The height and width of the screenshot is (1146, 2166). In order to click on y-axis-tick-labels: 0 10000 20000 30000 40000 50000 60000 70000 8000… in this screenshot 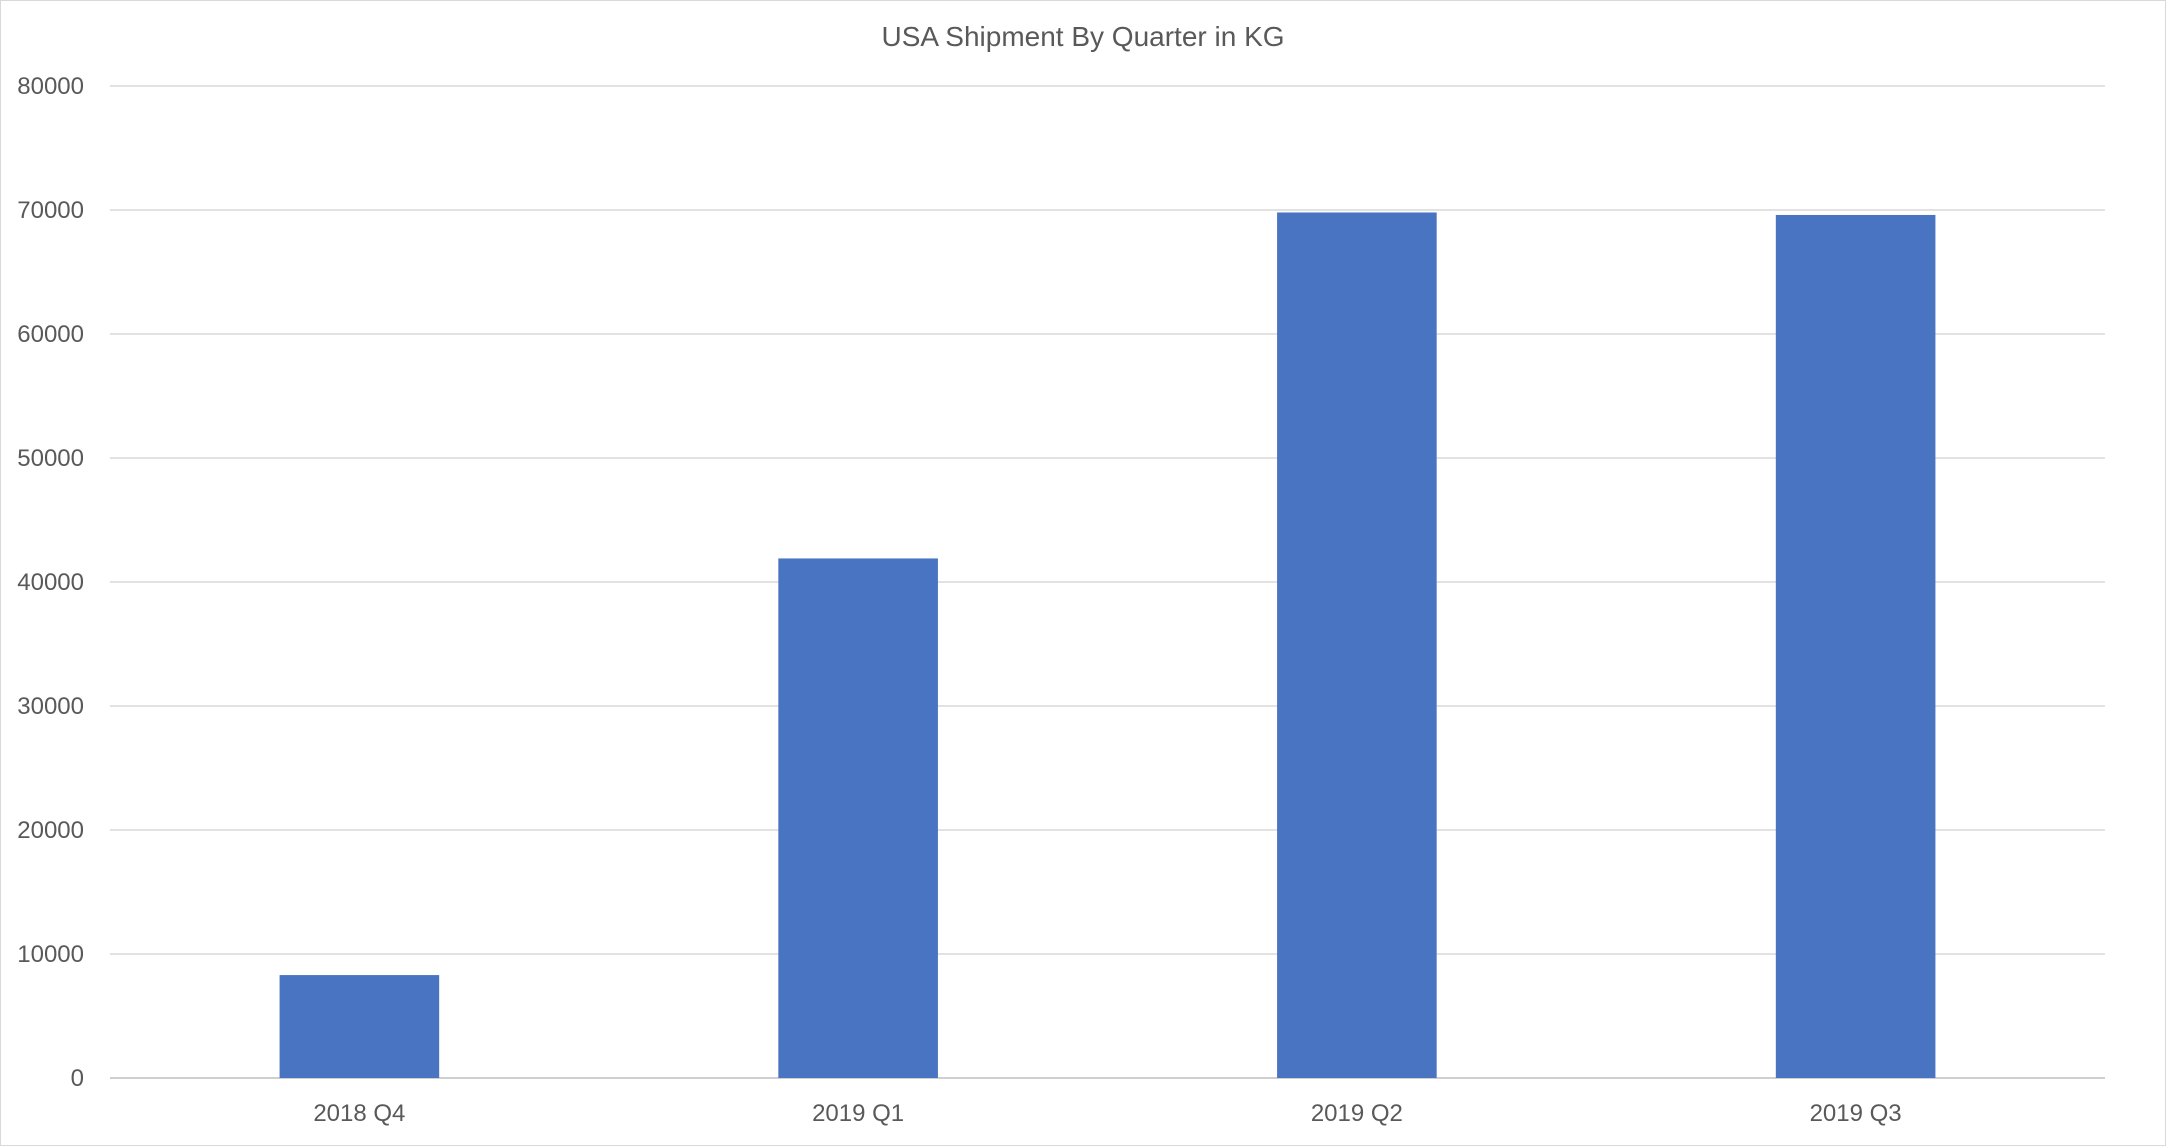, I will do `click(50, 582)`.